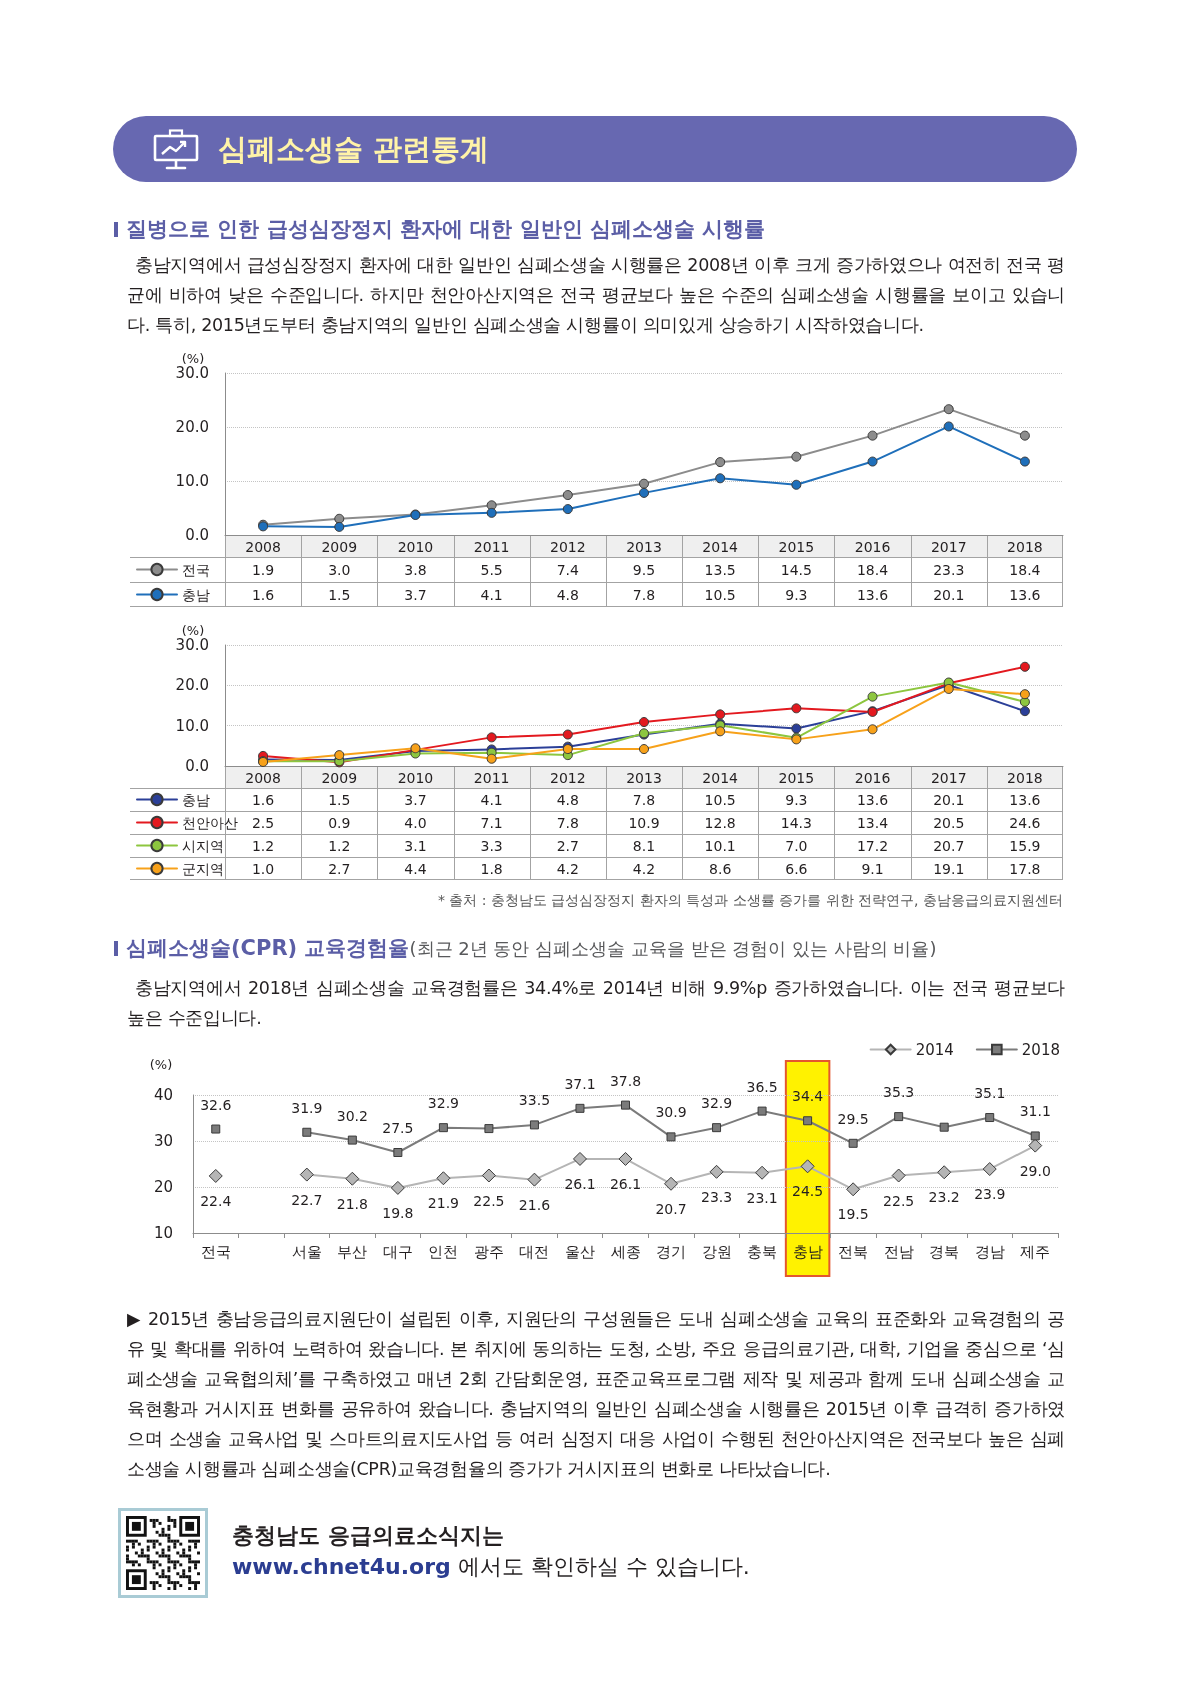  I want to click on data-label: 7.4, so click(567, 570).